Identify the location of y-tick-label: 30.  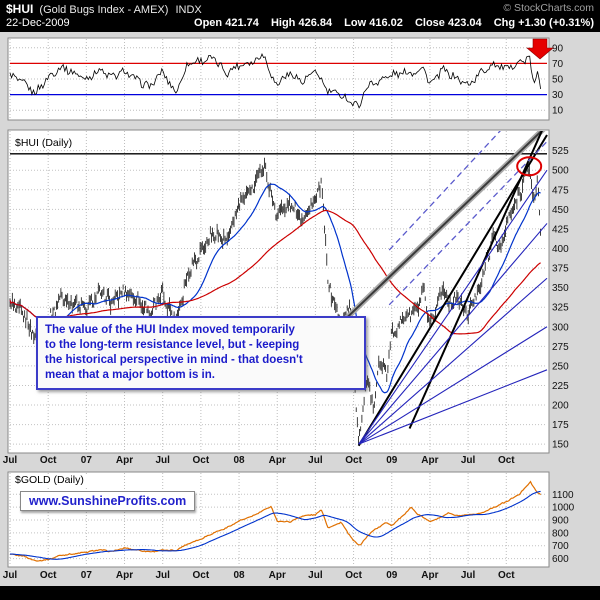
(558, 95).